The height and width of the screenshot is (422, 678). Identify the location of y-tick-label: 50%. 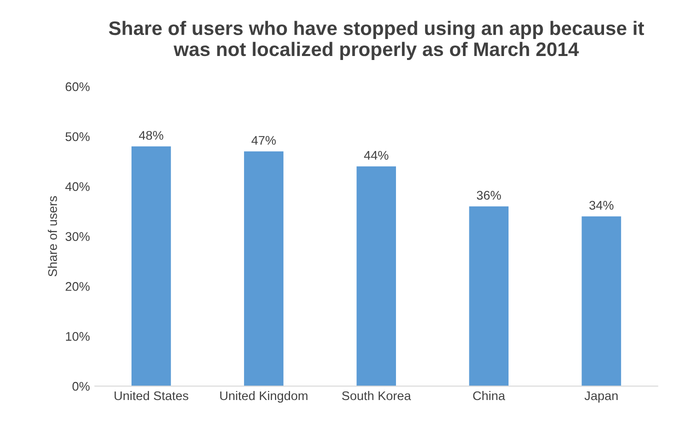
(78, 137).